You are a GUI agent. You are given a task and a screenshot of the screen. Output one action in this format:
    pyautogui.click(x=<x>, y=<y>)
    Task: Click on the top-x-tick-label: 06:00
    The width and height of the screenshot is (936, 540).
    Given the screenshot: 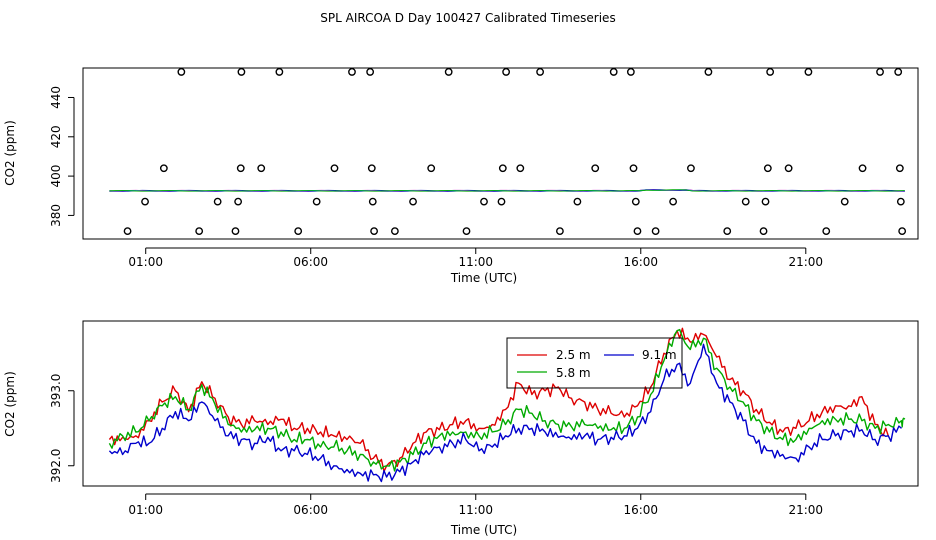 What is the action you would take?
    pyautogui.click(x=310, y=262)
    